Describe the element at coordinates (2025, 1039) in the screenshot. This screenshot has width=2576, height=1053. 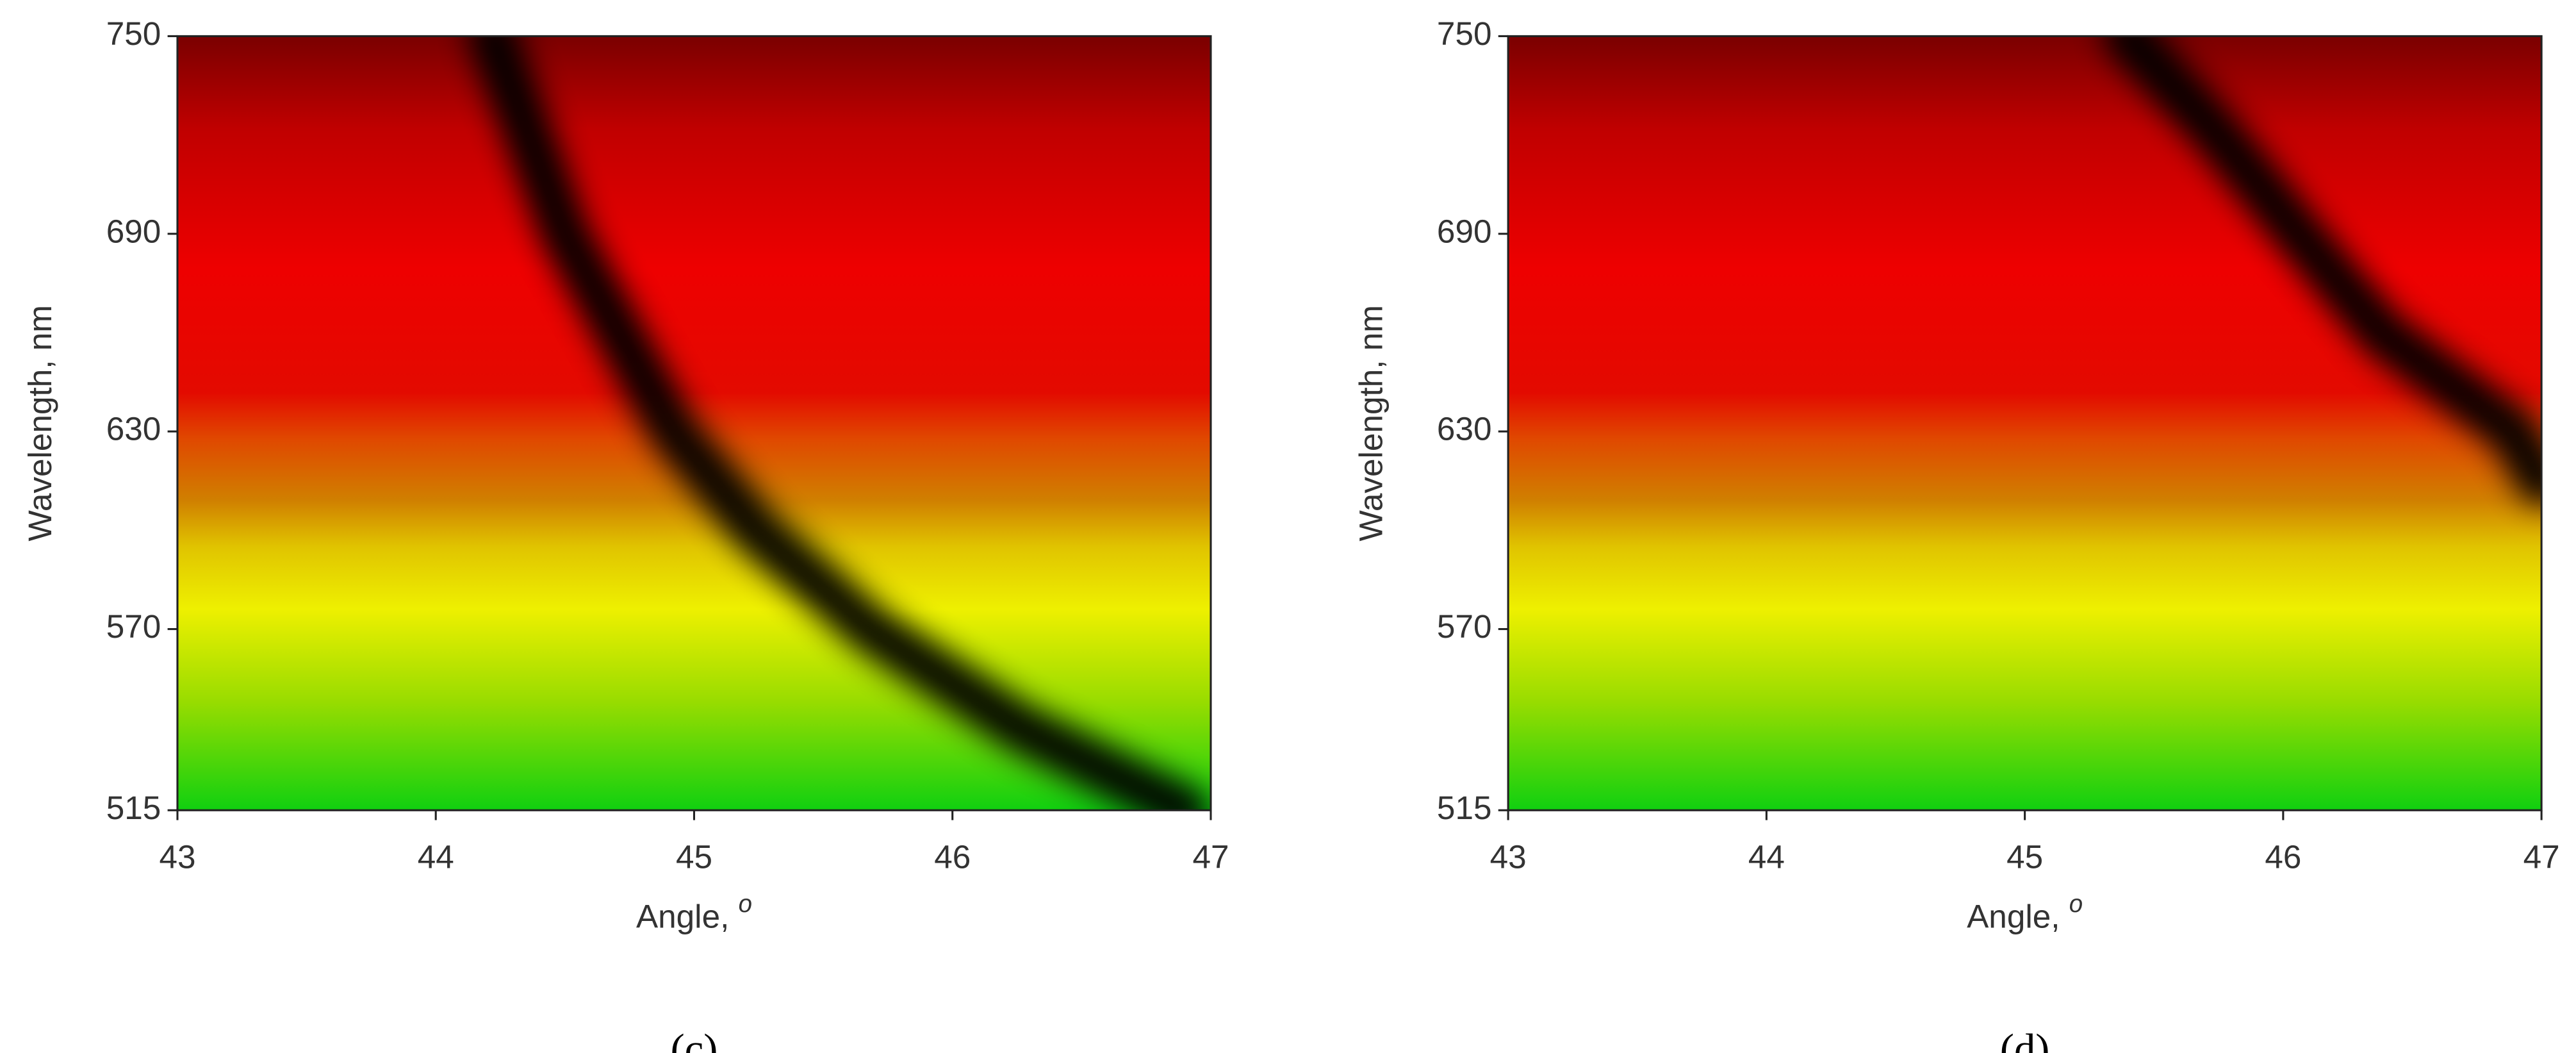
I see `panel-label: (d)` at that location.